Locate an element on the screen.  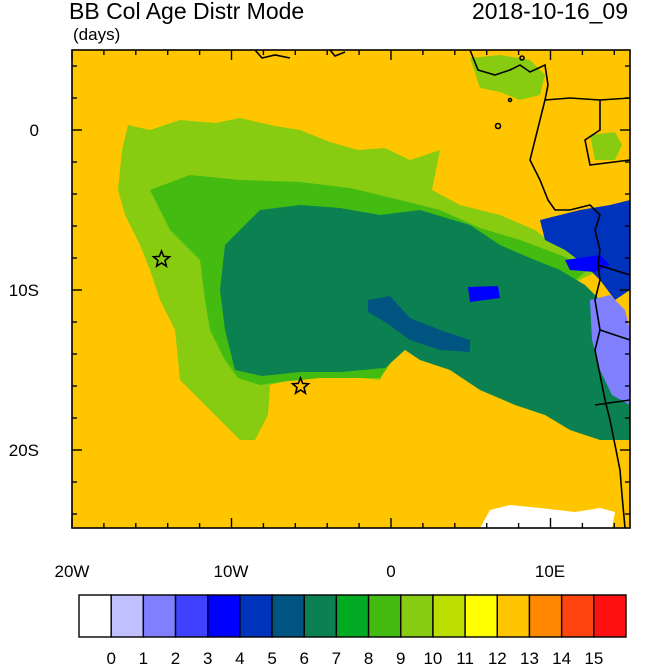
colorbar is located at coordinates (352, 616).